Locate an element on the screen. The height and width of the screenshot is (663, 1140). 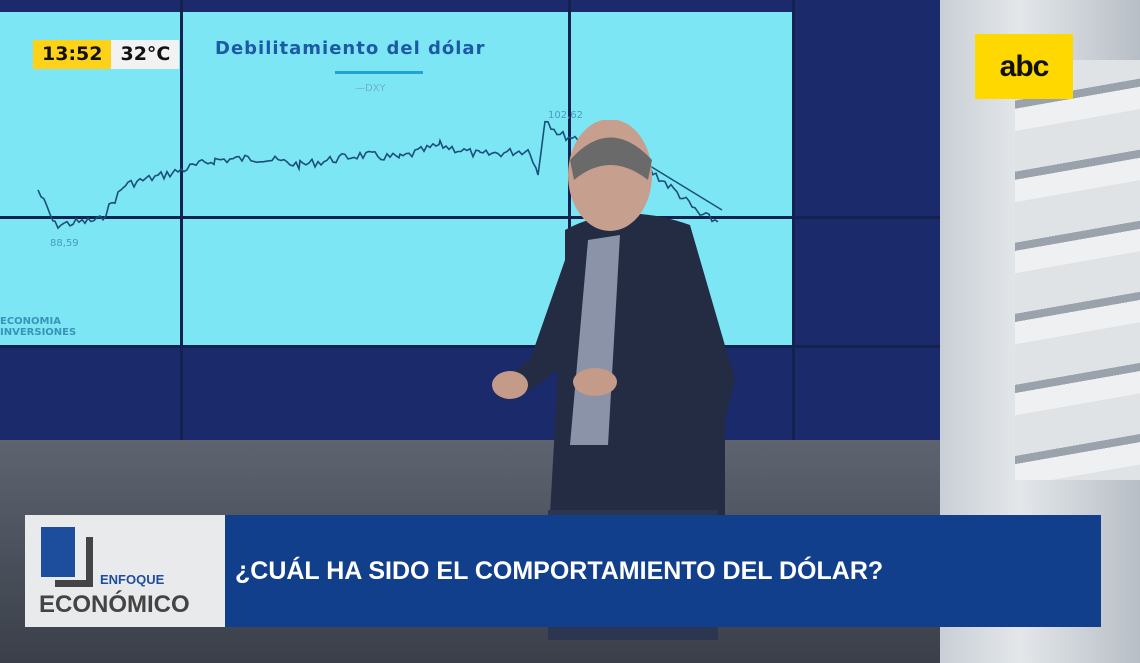
show-name-line2: ECONÓMICO is located at coordinates (114, 604).